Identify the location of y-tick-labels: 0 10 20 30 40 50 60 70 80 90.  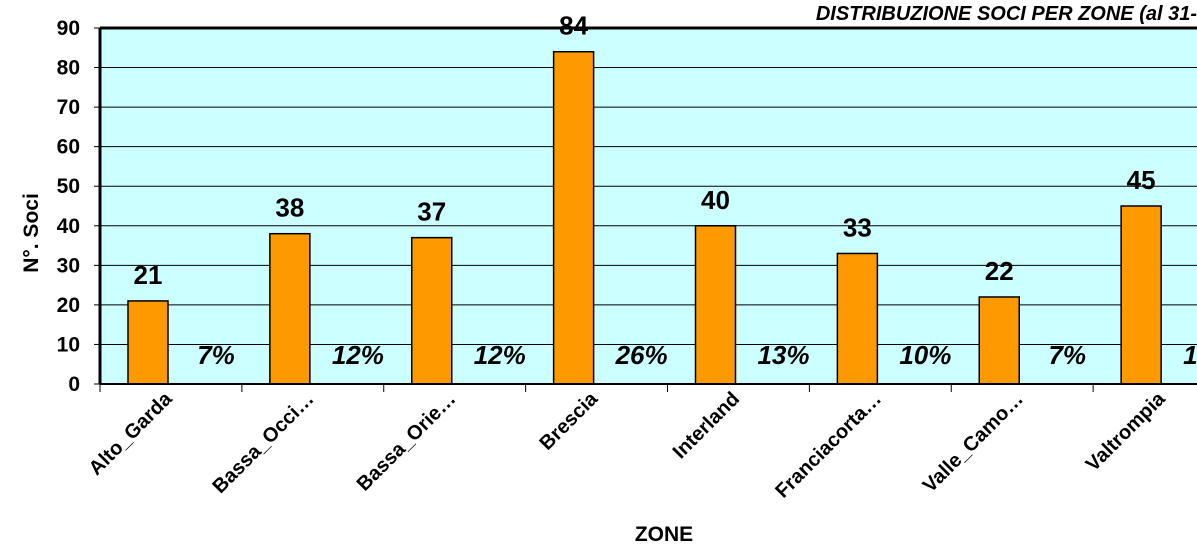
(68, 206).